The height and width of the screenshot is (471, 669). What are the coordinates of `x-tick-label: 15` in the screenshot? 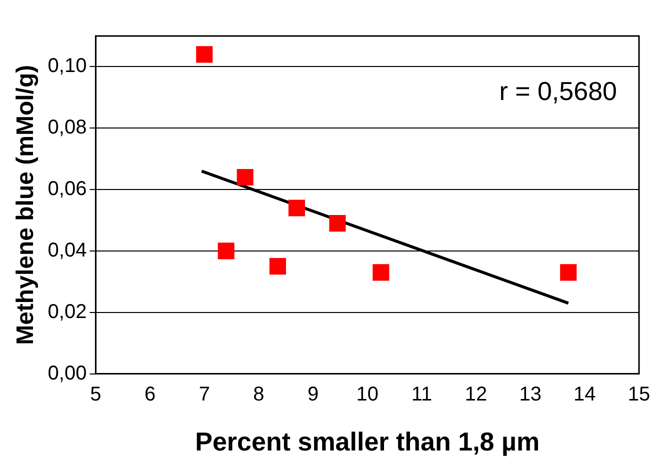 It's located at (639, 394).